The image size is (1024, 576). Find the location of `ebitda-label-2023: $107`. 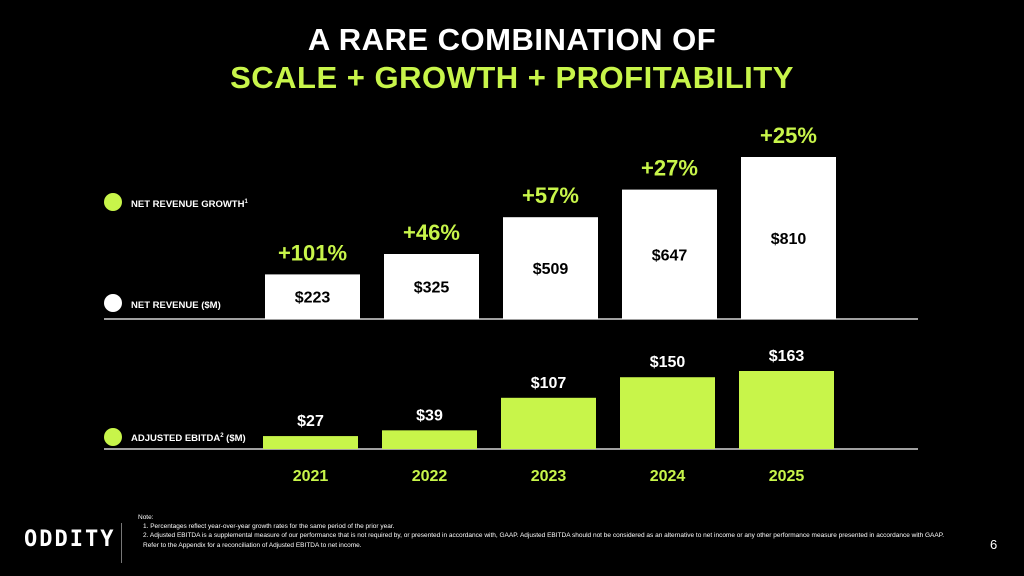

ebitda-label-2023: $107 is located at coordinates (549, 383).